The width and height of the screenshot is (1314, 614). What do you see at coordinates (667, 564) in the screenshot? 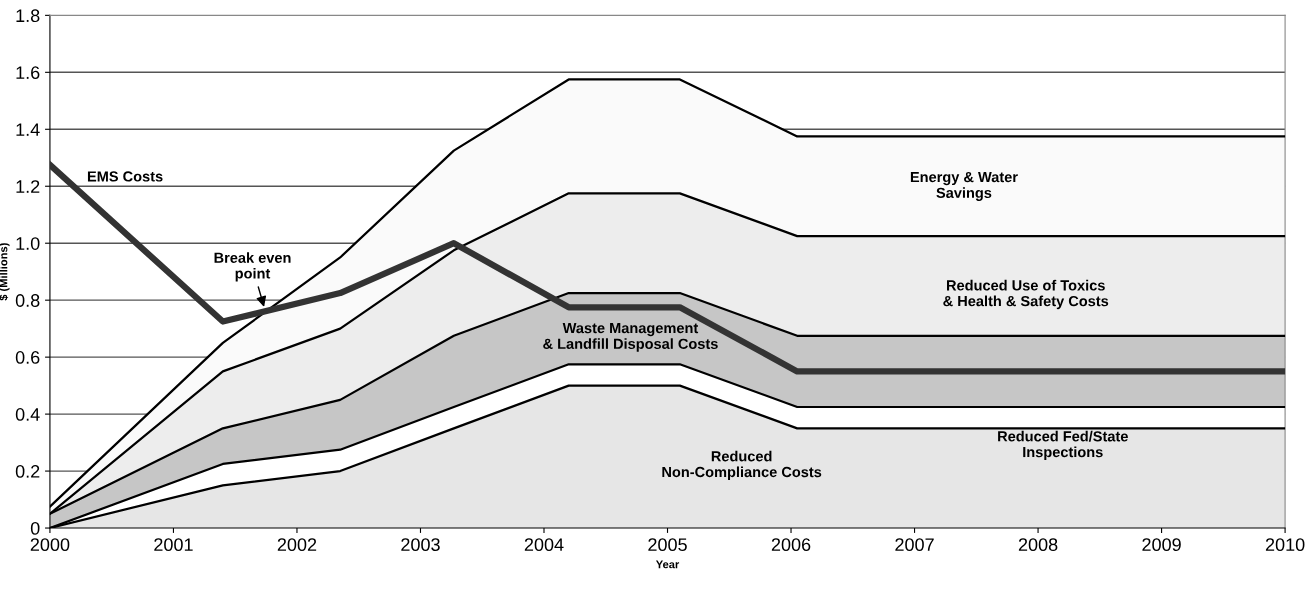
I see `x-axis-title: Year` at bounding box center [667, 564].